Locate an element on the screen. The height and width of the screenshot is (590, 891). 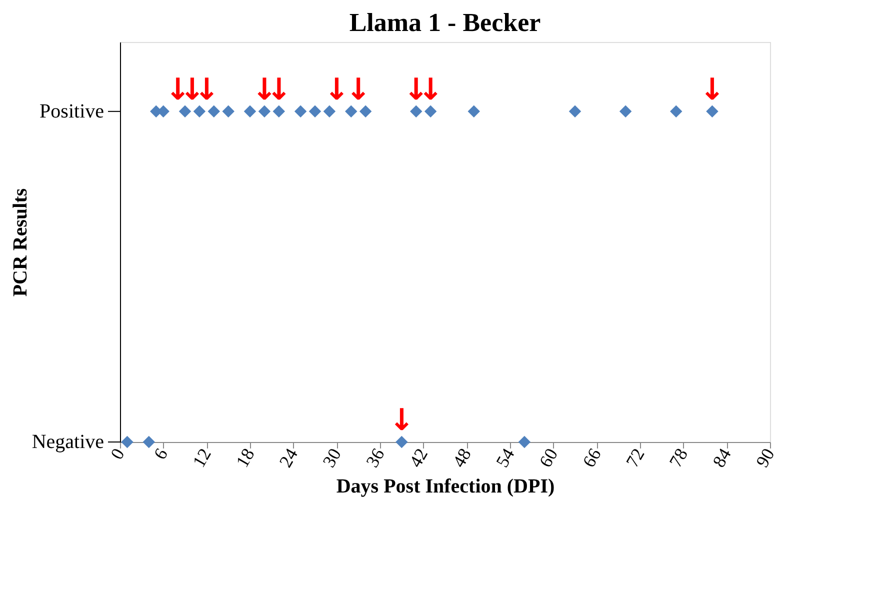
y-axis-title: PCR Results is located at coordinates (21, 242).